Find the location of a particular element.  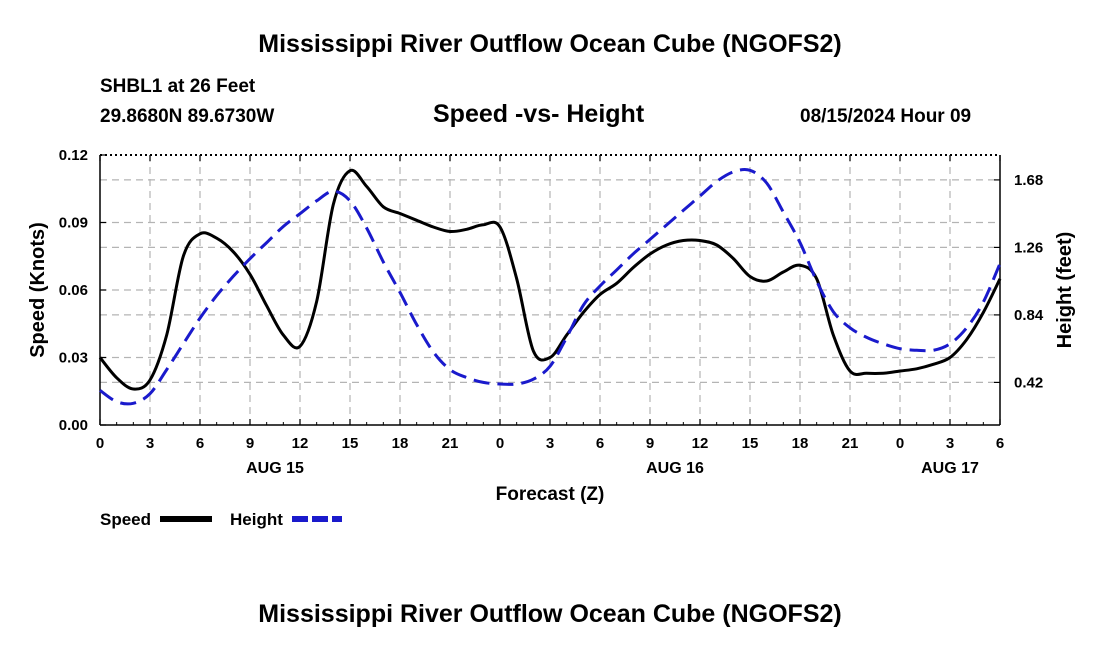

x-date-label: AUG 15 is located at coordinates (275, 468).